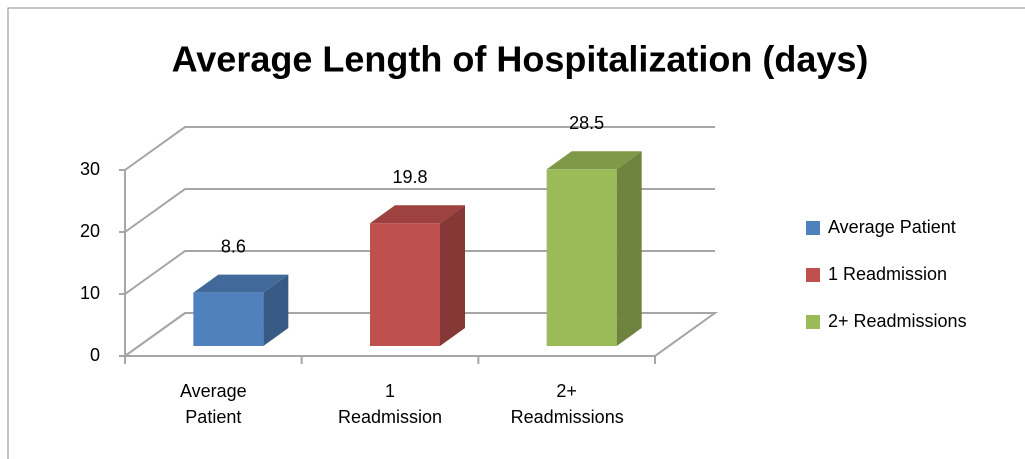 The height and width of the screenshot is (459, 1025). I want to click on data-label: 8.6, so click(233, 246).